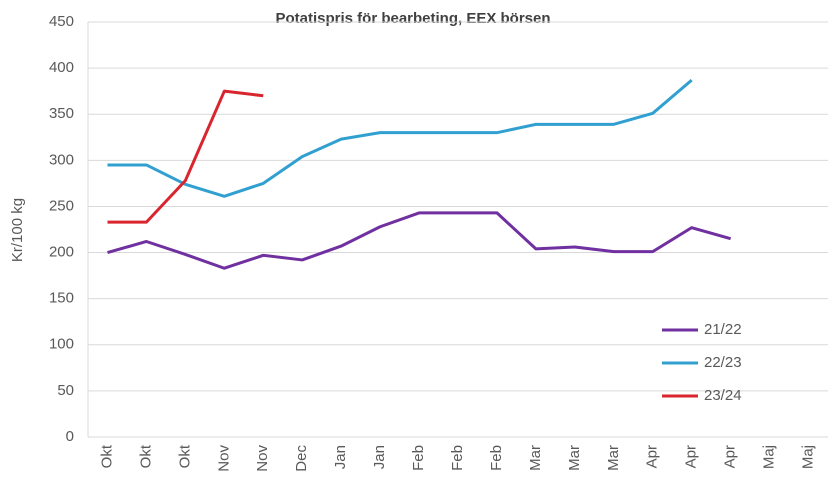  Describe the element at coordinates (61, 113) in the screenshot. I see `y-tick-label: 350` at that location.